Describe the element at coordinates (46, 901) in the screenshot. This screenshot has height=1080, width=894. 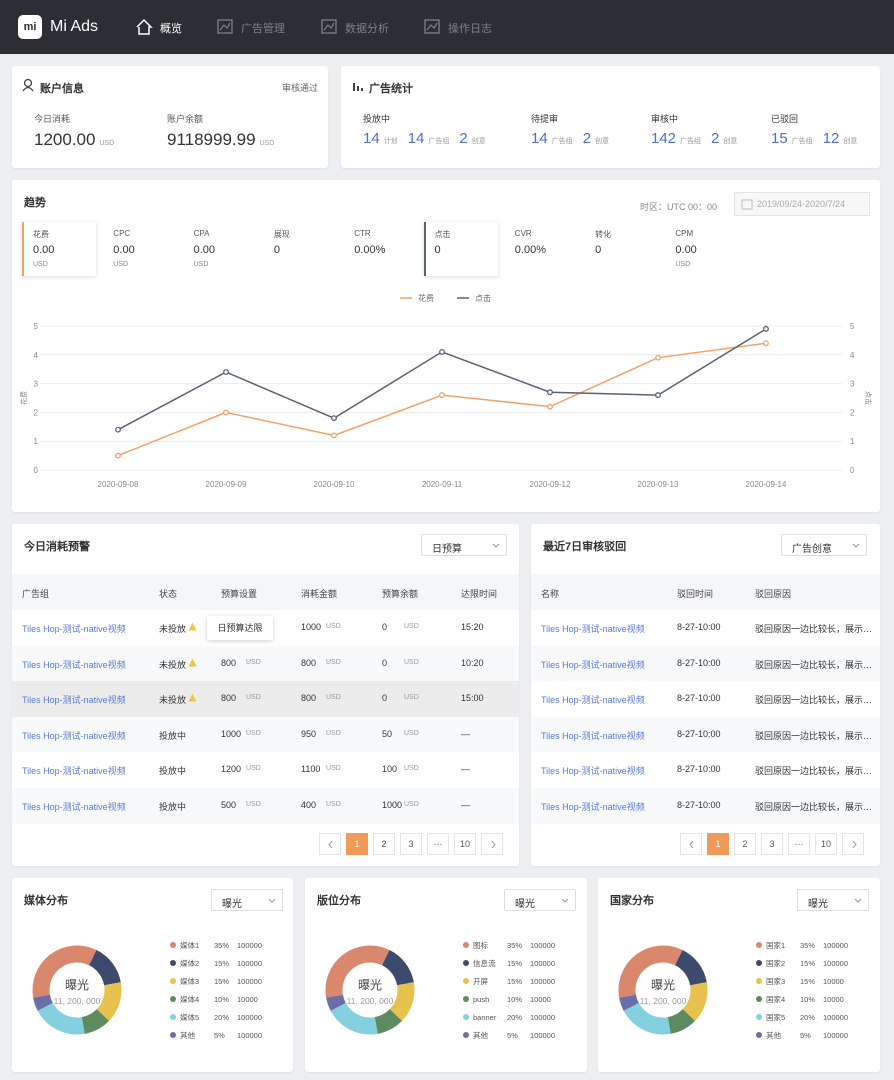
I see `card-title: 媒体分布` at that location.